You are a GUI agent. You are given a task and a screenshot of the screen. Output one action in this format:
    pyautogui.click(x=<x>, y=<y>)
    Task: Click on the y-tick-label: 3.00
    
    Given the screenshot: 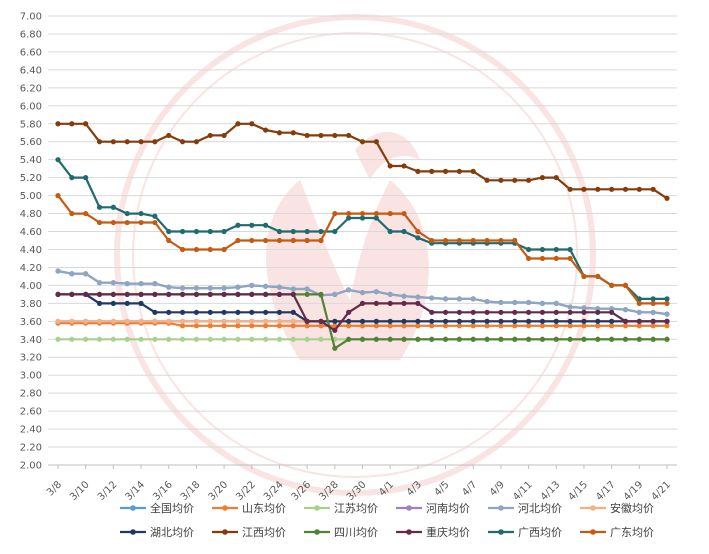 What is the action you would take?
    pyautogui.click(x=31, y=376)
    